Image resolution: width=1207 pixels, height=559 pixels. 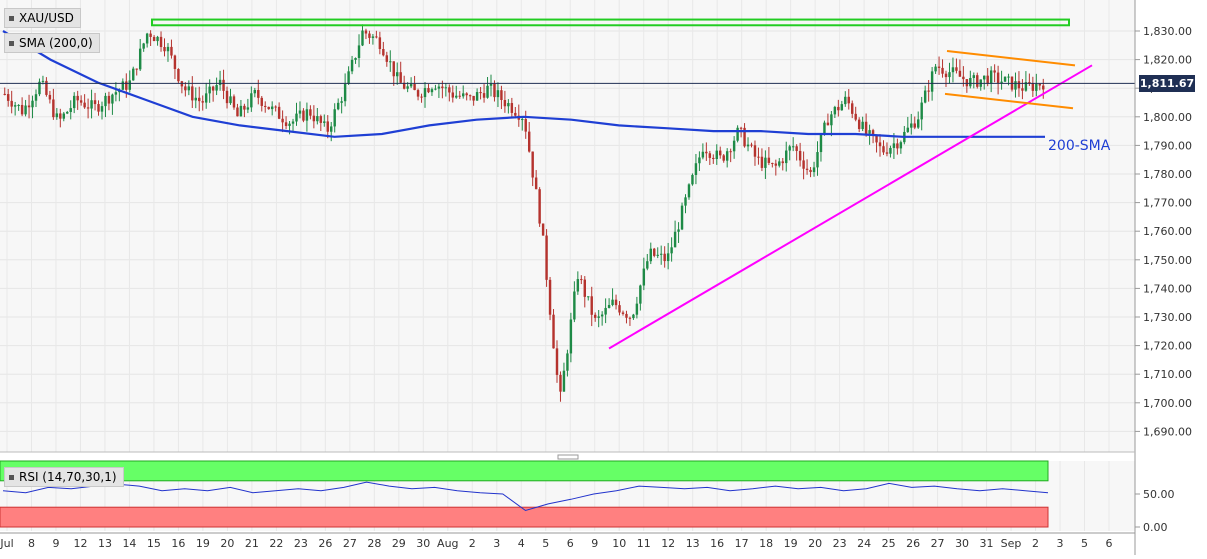 I want to click on symbol-legend: XAU/USD, so click(x=42, y=18).